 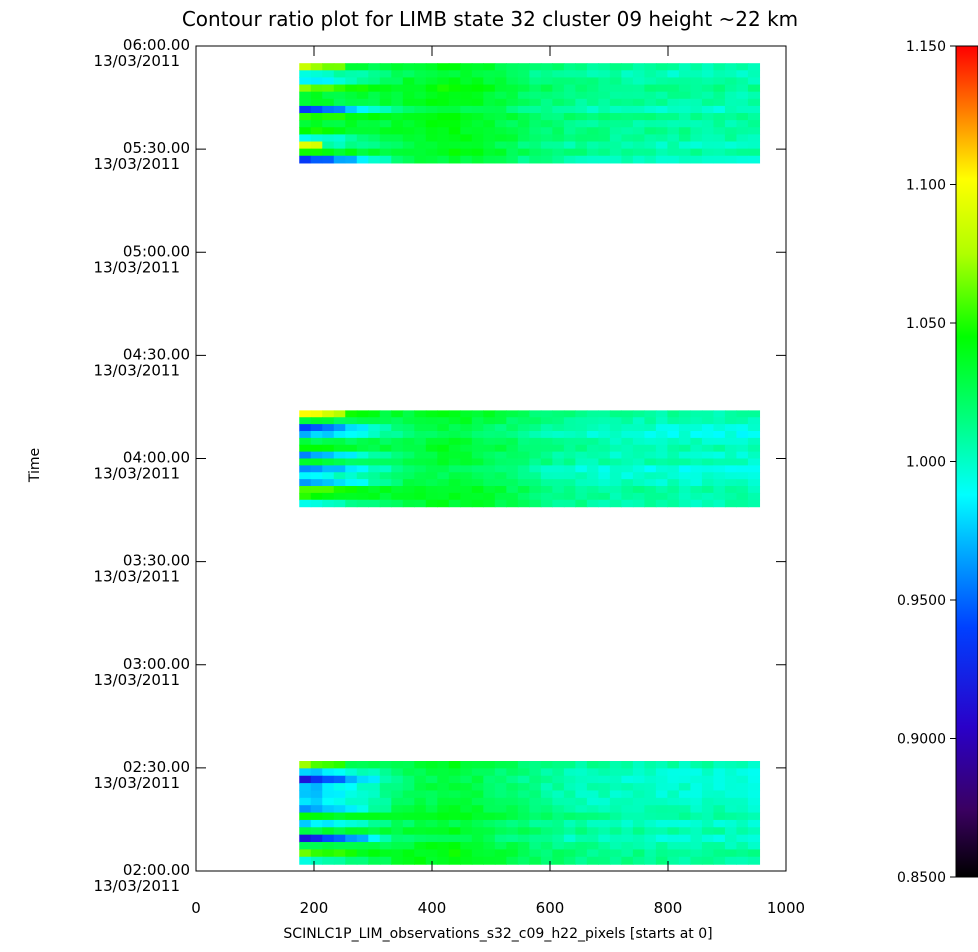 I want to click on x-tick-label: 600, so click(x=550, y=908).